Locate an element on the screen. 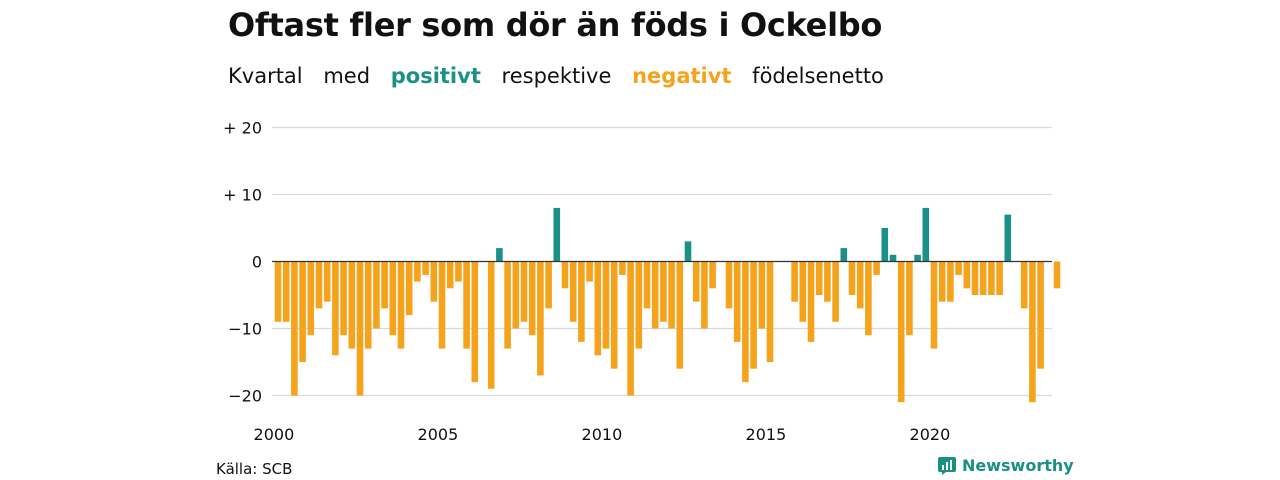  y-tick-label: 0 is located at coordinates (257, 262).